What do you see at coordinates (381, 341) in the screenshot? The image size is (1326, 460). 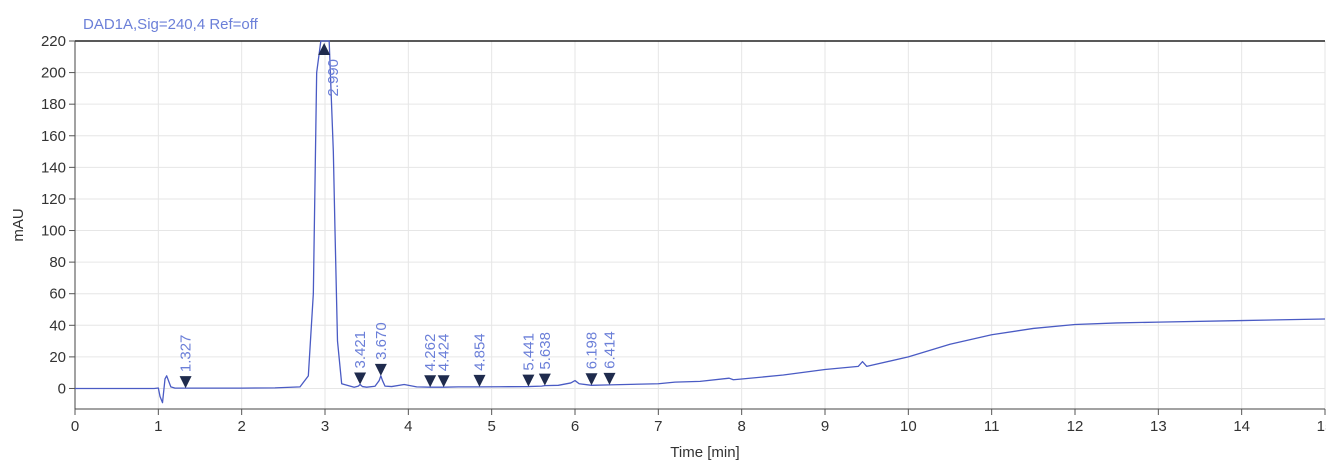 I see `peak-label: 3.670` at bounding box center [381, 341].